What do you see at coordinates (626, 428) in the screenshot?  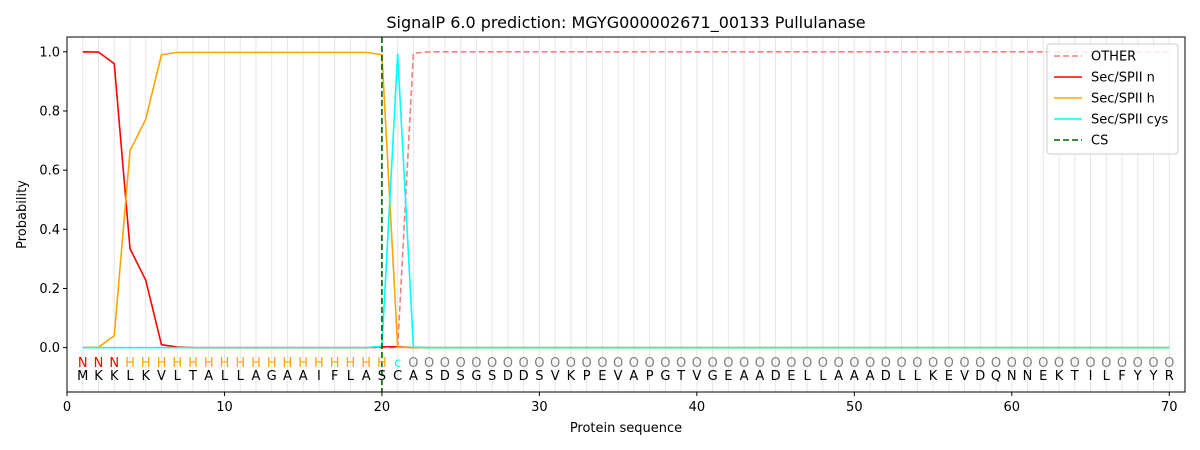 I see `x-axis-label: Protein sequence` at bounding box center [626, 428].